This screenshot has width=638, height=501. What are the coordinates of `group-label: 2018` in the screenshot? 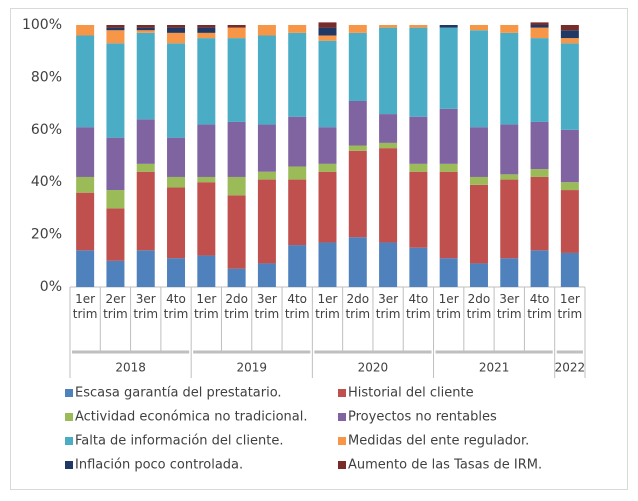 It's located at (130, 368).